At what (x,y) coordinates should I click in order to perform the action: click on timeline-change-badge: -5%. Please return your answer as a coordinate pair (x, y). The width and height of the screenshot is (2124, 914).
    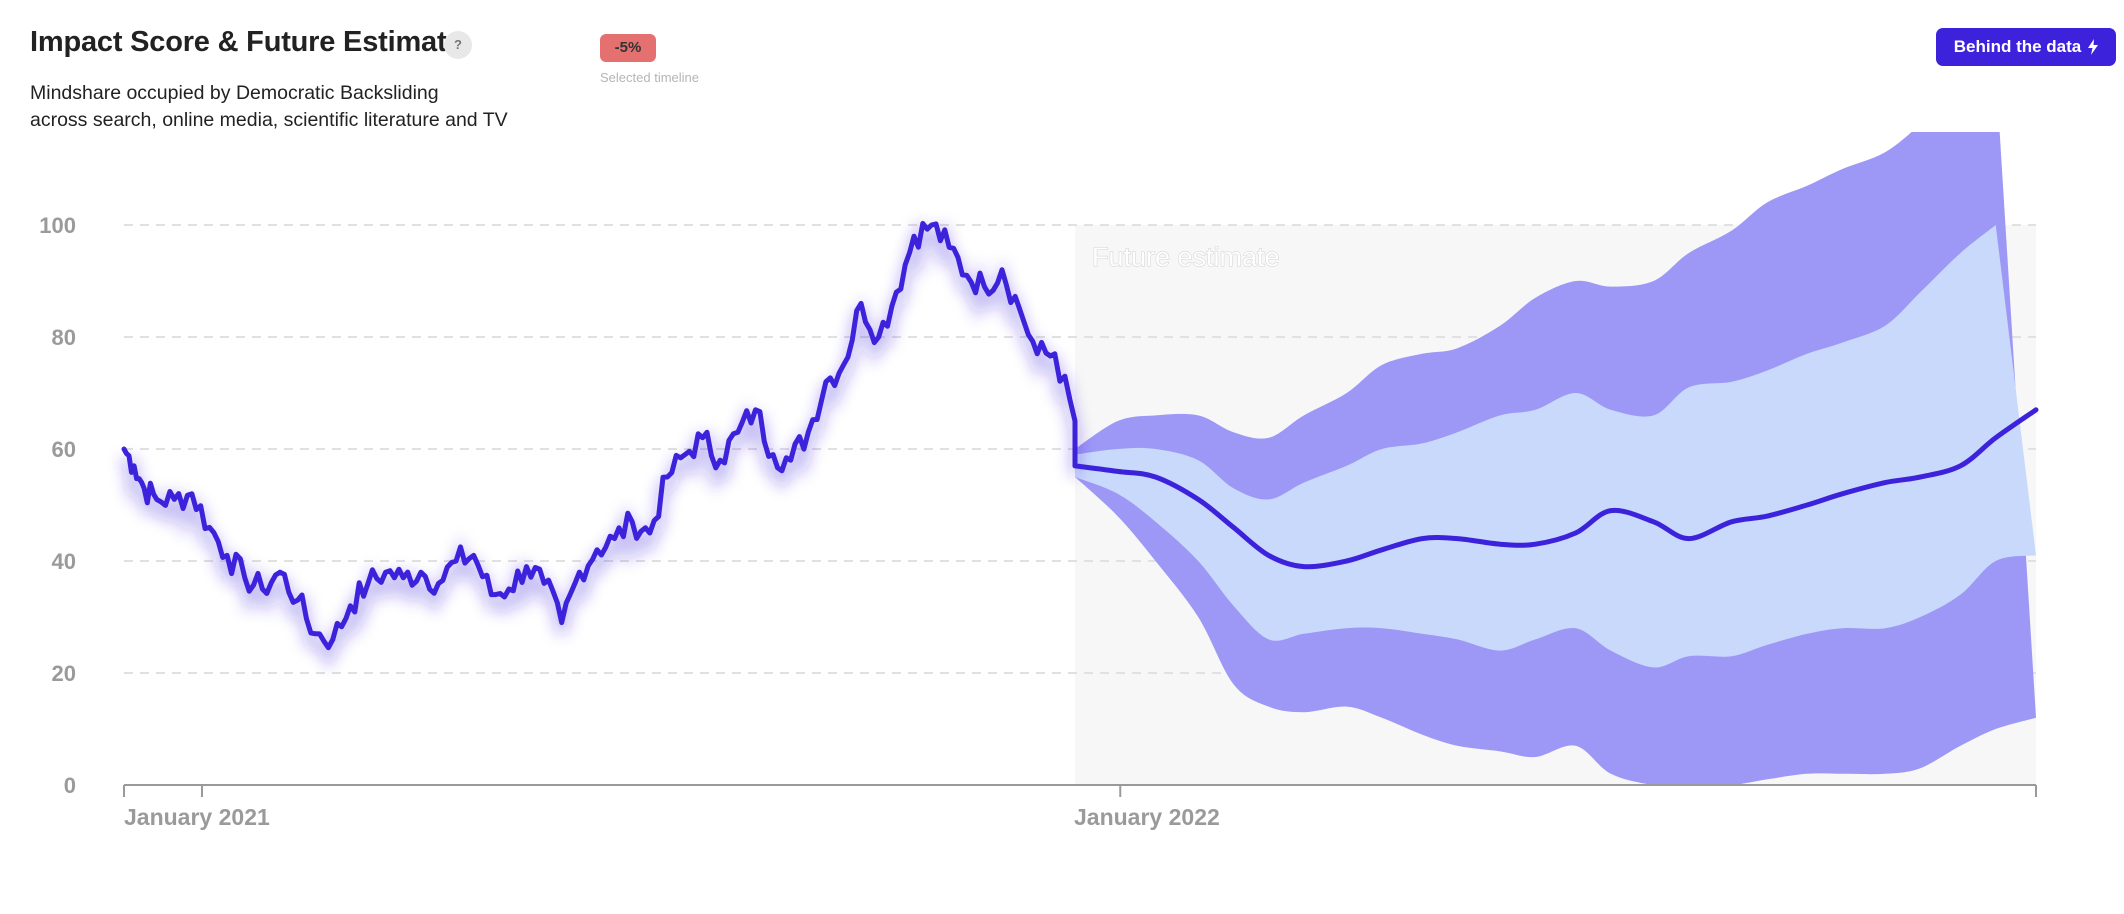
    Looking at the image, I should click on (628, 48).